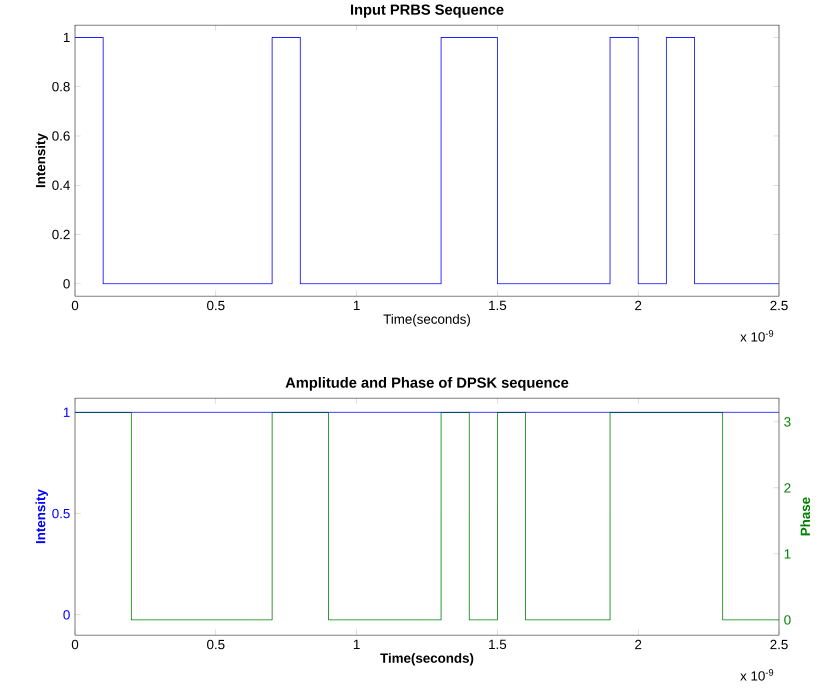 The width and height of the screenshot is (819, 700). What do you see at coordinates (427, 384) in the screenshot?
I see `chart-title: Amplitude and Phase of DPSK sequence` at bounding box center [427, 384].